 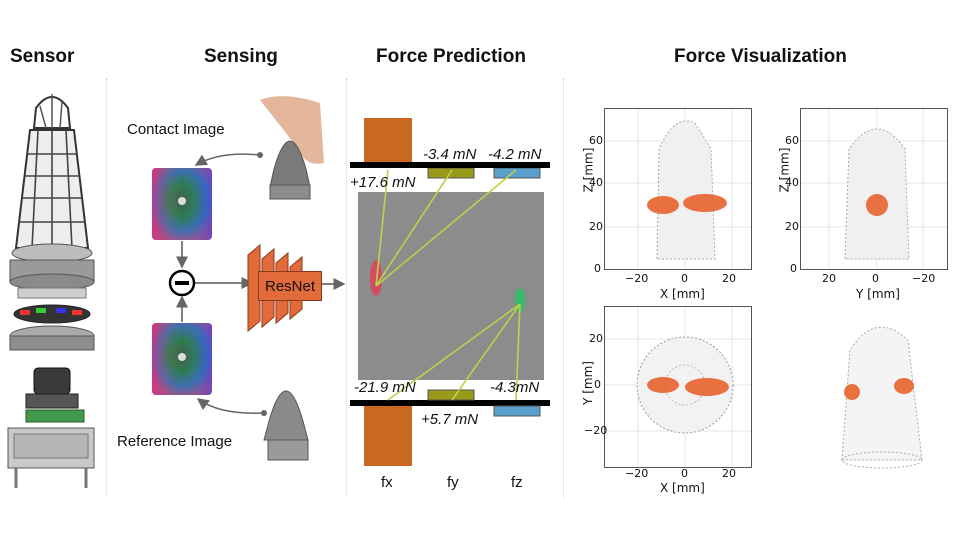 I want to click on minus-circle-icon, so click(x=182, y=283).